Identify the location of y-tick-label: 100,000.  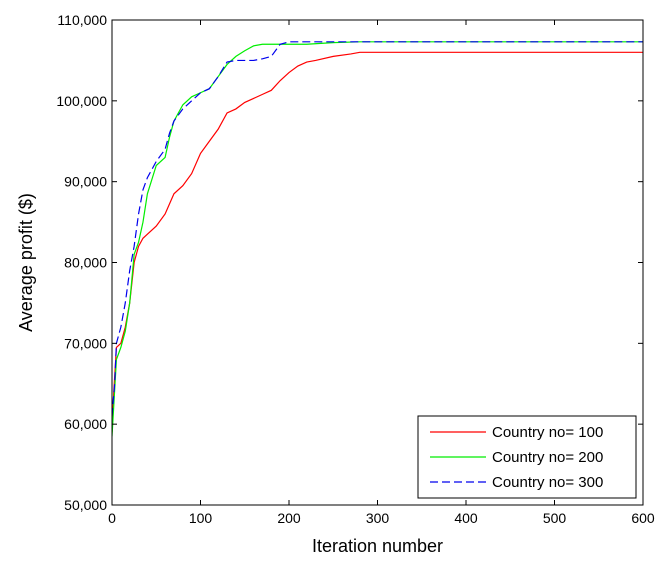
(81, 101).